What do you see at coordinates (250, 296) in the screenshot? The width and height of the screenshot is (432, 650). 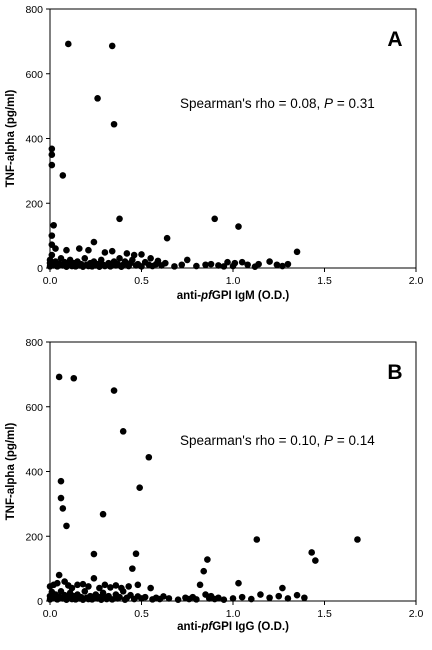 I see `x-axis-title-part: GPI IgM (O.D.)` at bounding box center [250, 296].